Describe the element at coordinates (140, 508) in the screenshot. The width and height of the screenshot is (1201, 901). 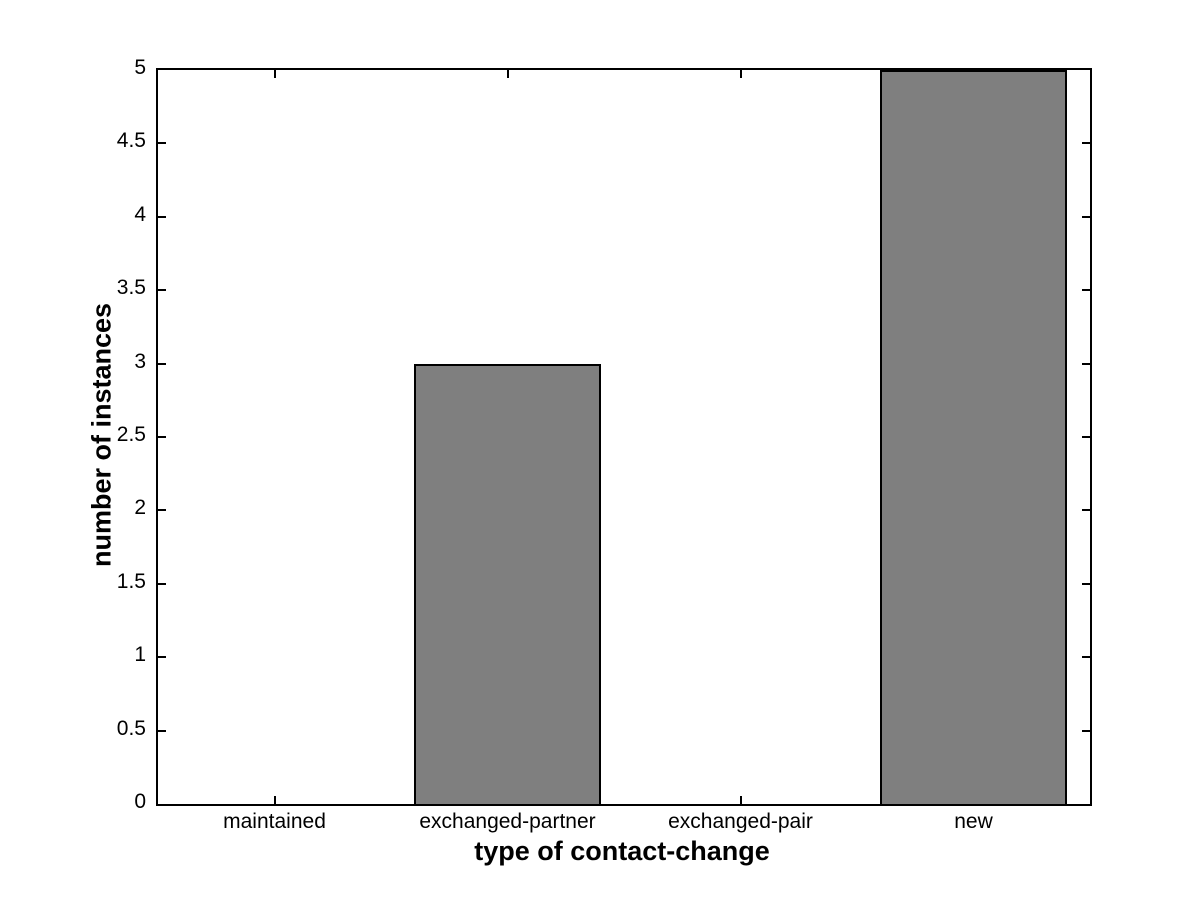
I see `y-tick-label: 2` at that location.